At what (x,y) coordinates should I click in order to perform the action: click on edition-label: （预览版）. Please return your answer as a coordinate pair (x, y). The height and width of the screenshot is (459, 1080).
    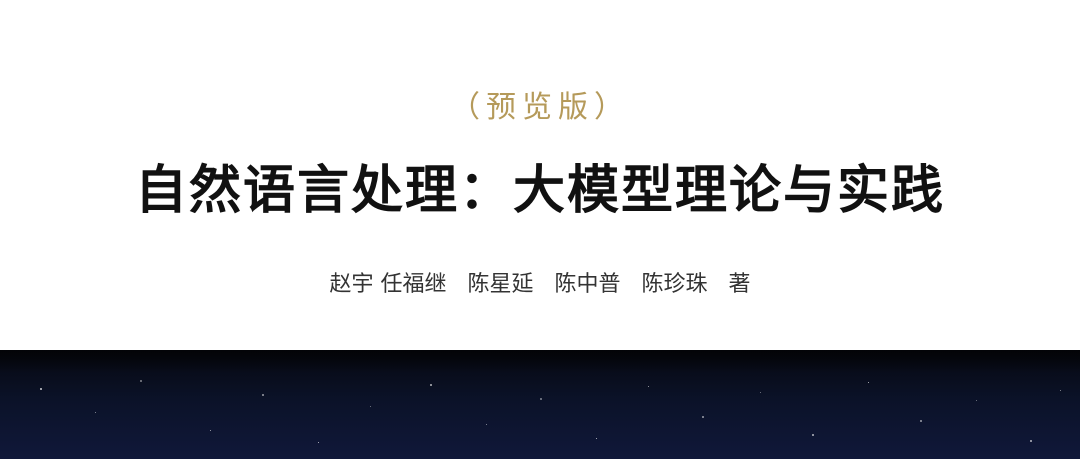
    Looking at the image, I should click on (540, 107).